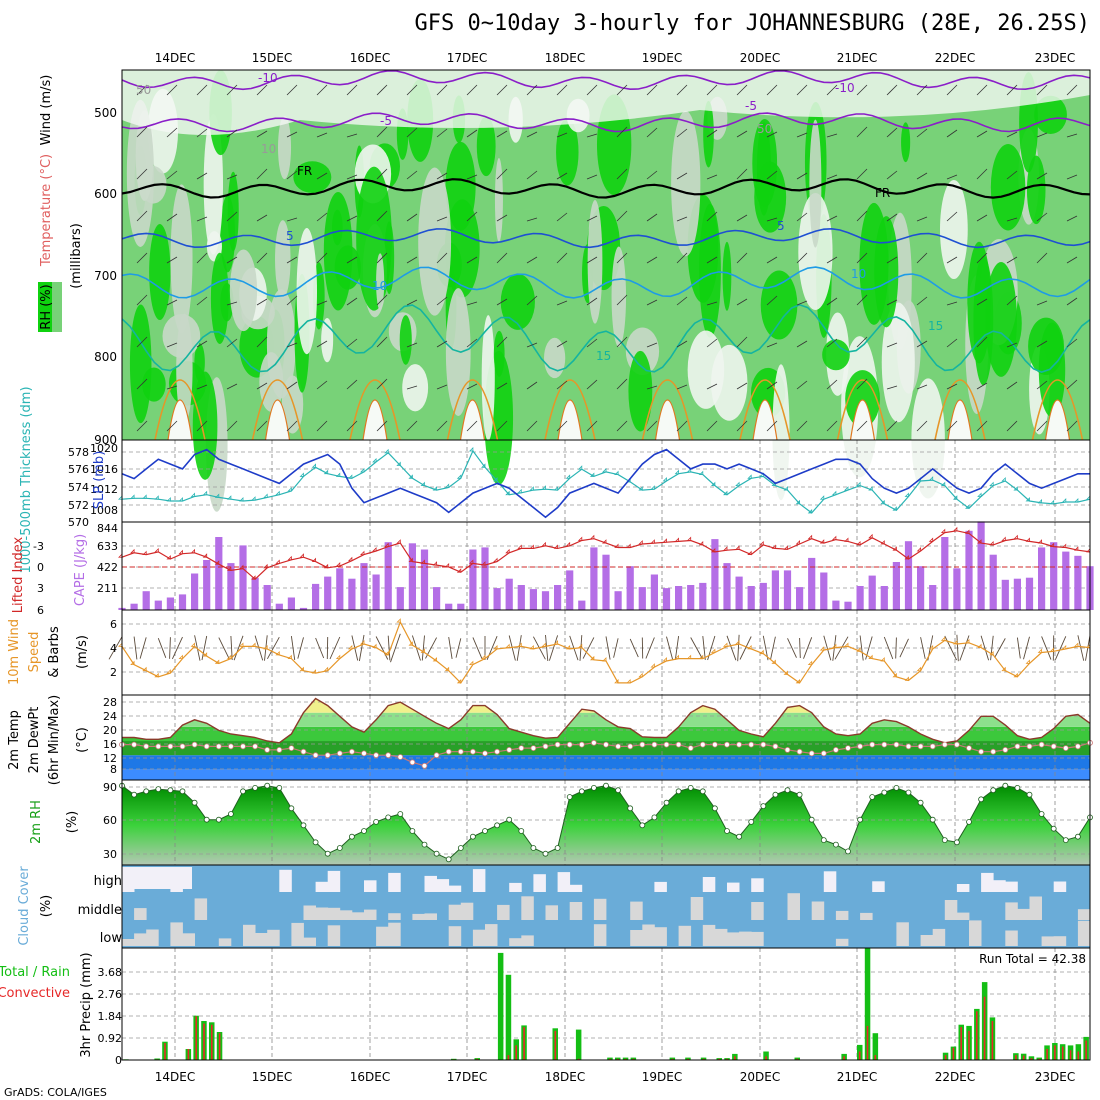 The width and height of the screenshot is (1100, 1100). I want to click on temp-band, so click(606, 734).